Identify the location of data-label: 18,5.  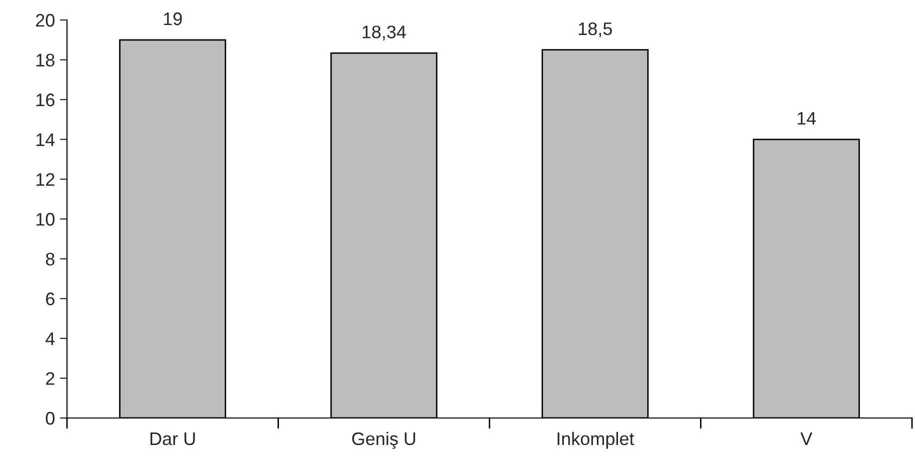
(595, 30).